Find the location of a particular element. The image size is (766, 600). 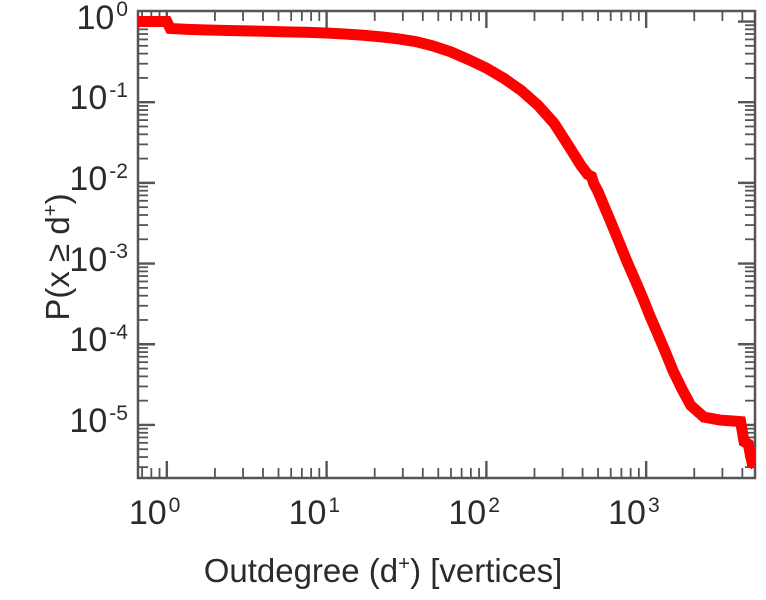

y-tick-exponent: -2 is located at coordinates (118, 171).